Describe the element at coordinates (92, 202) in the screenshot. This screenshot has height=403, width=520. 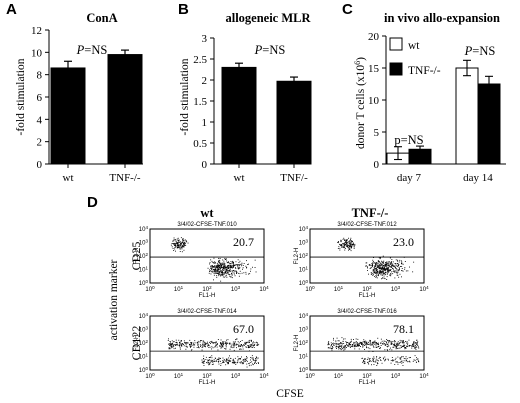
I see `panel-letter-d: D` at that location.